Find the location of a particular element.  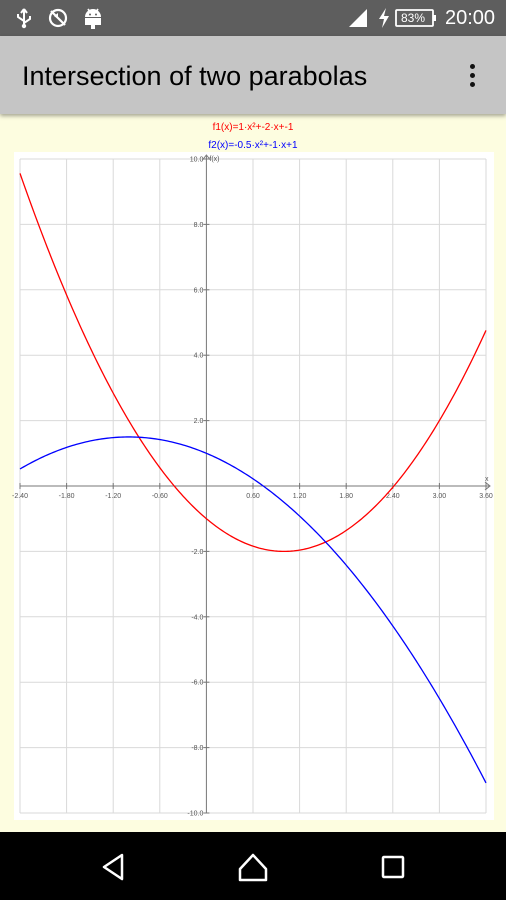

more-vert-icon is located at coordinates (472, 75).